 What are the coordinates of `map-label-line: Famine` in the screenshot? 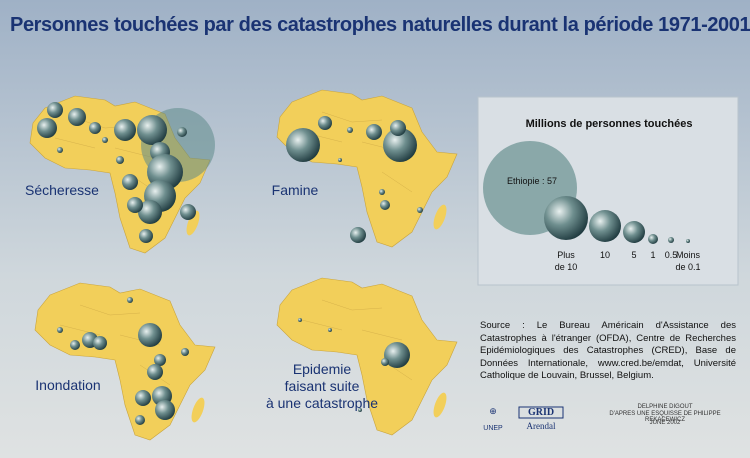 It's located at (295, 190).